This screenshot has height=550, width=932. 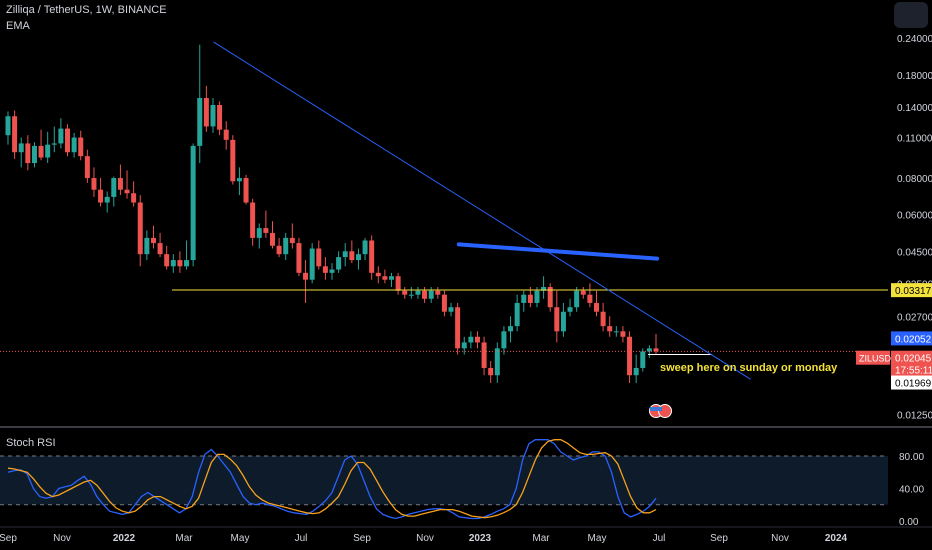 I want to click on y-tick-label: 0.02700, so click(x=914, y=317).